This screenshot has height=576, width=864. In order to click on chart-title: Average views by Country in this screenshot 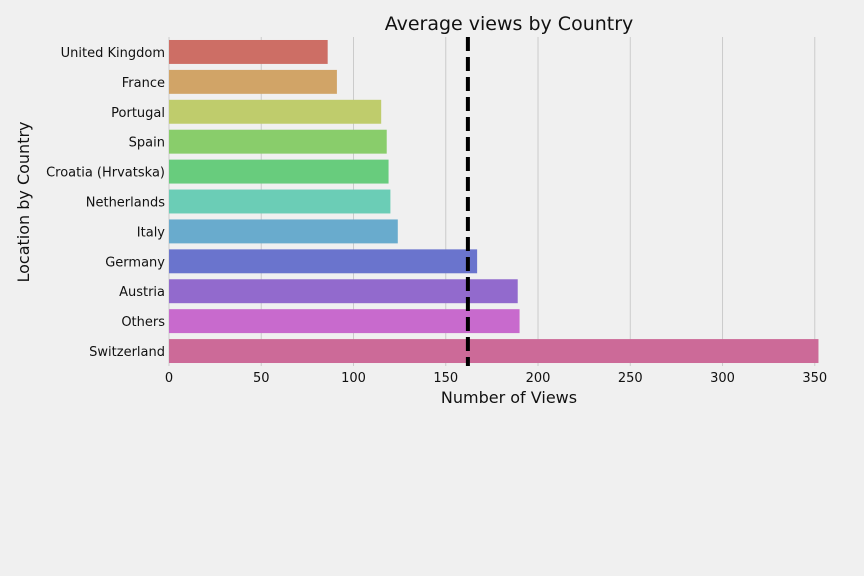, I will do `click(509, 24)`.